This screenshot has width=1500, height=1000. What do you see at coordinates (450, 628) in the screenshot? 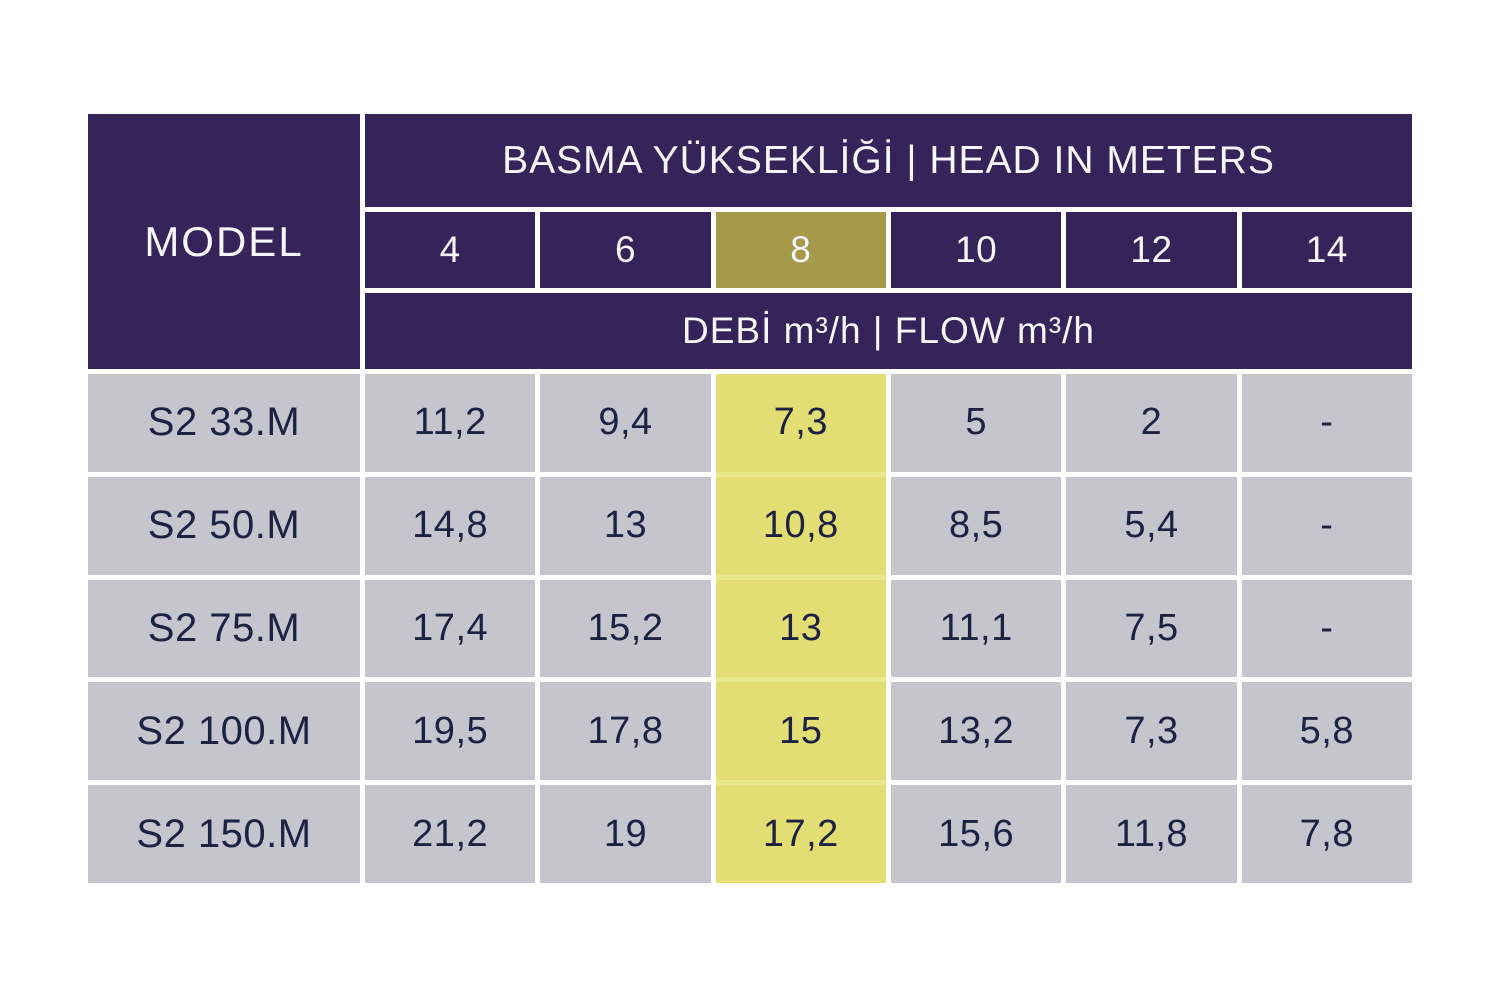
I see `value-cell: 17,4` at bounding box center [450, 628].